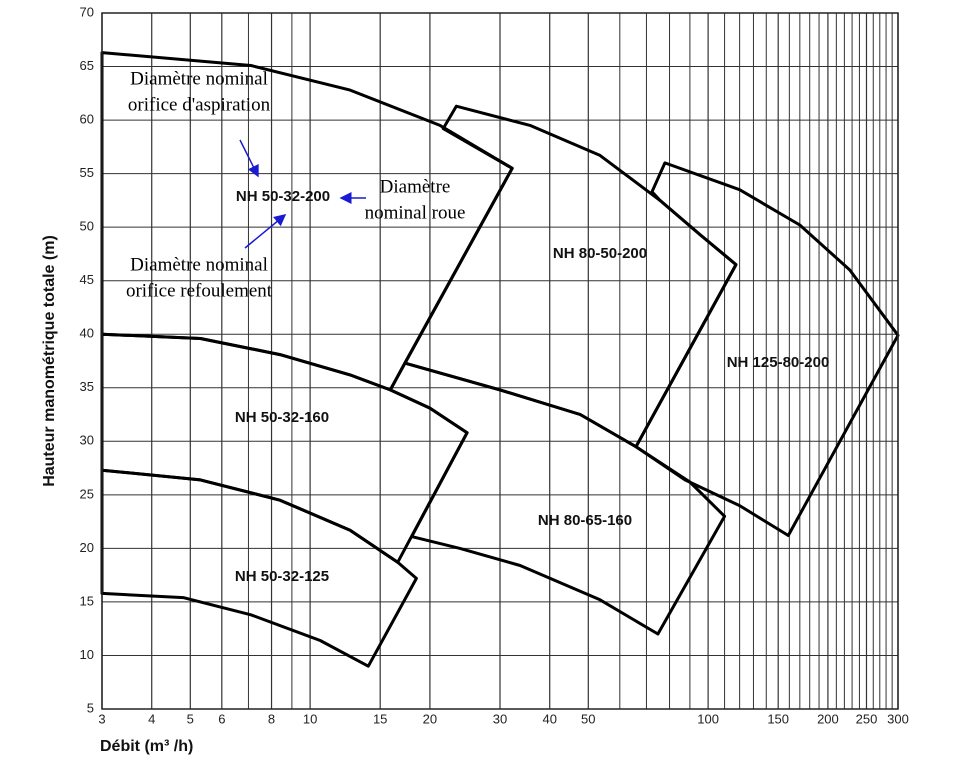 The image size is (973, 773). What do you see at coordinates (87, 600) in the screenshot?
I see `y-tick-label: 15` at bounding box center [87, 600].